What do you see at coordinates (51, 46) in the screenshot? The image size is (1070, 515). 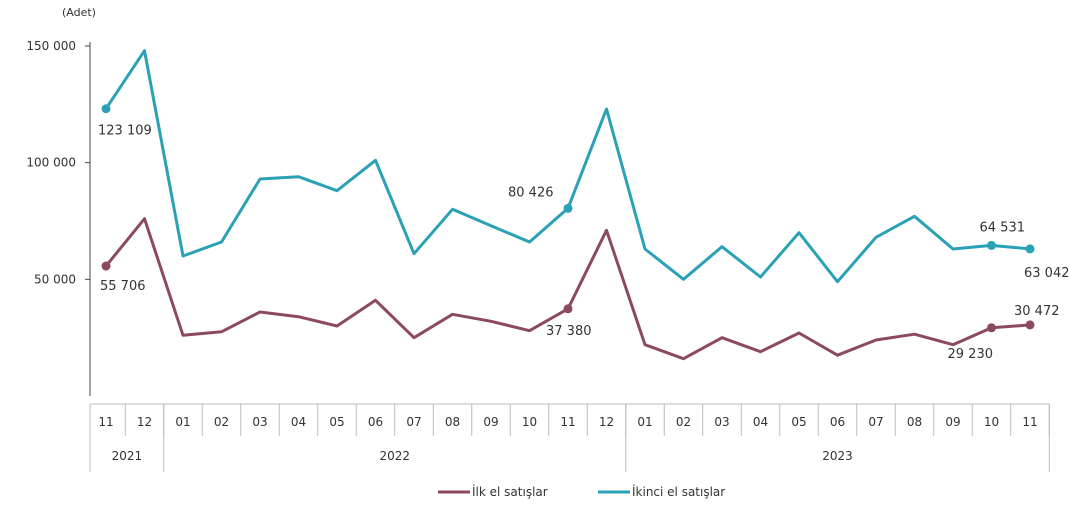 I see `y-tick-label: 150 000` at bounding box center [51, 46].